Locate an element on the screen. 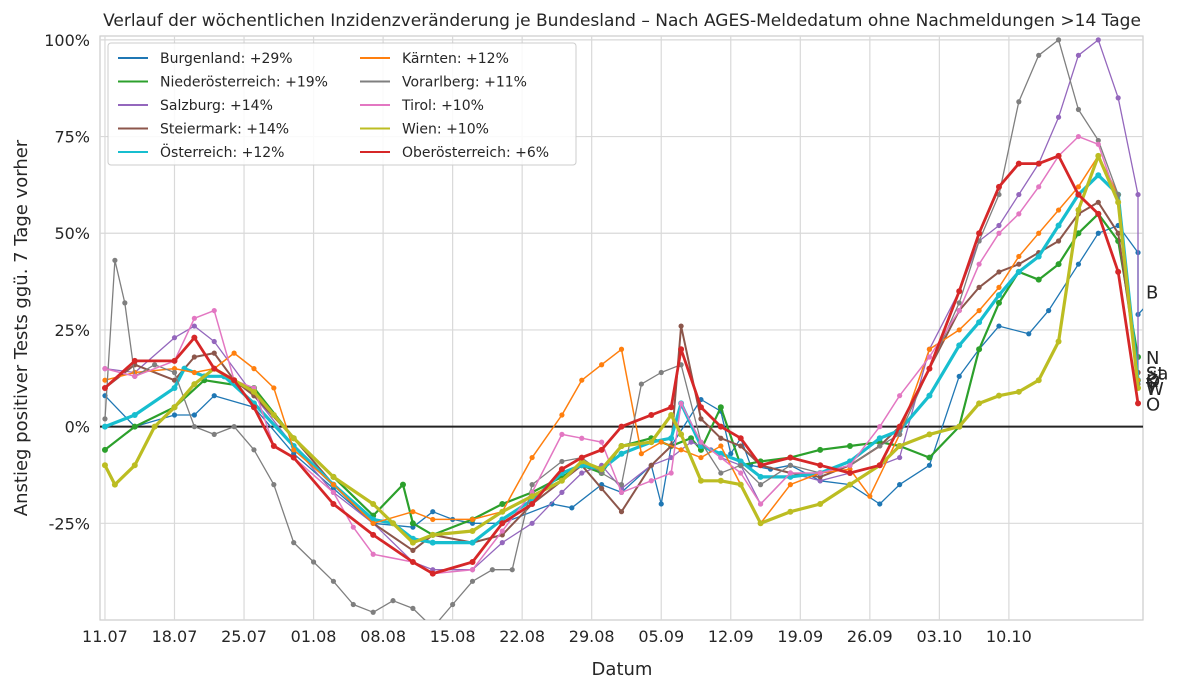 The height and width of the screenshot is (690, 1181). legend-label: Steiermark: +14% is located at coordinates (224, 130).